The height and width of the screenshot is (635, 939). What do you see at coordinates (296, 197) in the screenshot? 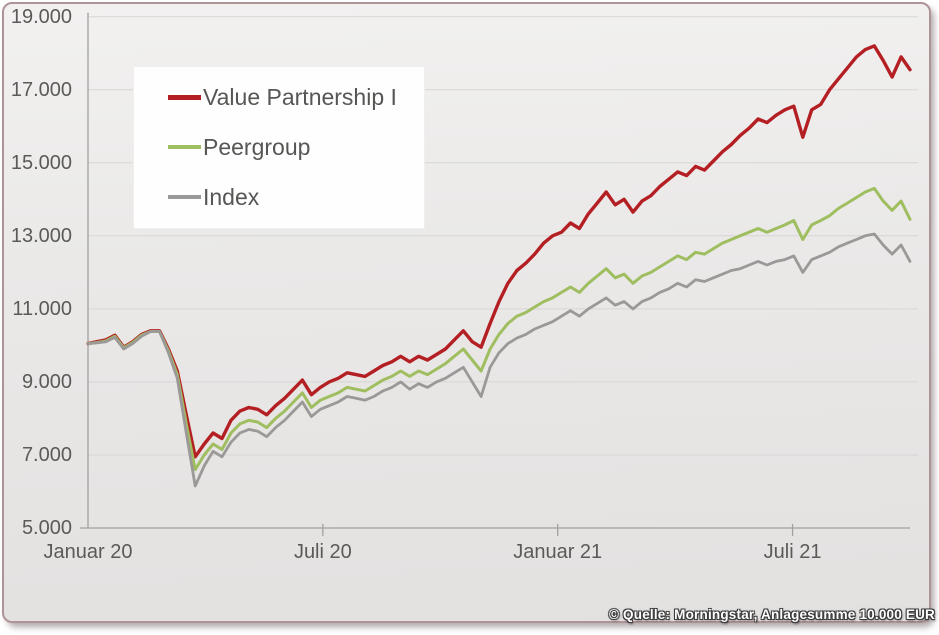
I see `legend-item-index: Index` at bounding box center [296, 197].